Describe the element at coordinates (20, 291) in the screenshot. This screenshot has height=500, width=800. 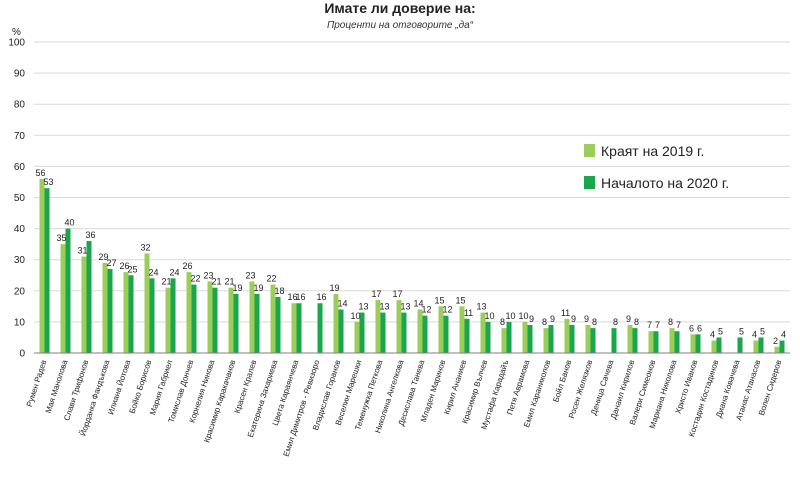
I see `y-tick-label: 20` at that location.